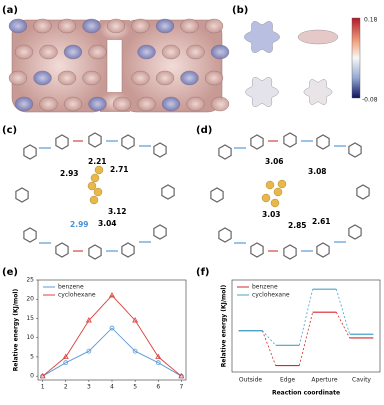  I want to click on distance-label: 3.08, so click(317, 171).